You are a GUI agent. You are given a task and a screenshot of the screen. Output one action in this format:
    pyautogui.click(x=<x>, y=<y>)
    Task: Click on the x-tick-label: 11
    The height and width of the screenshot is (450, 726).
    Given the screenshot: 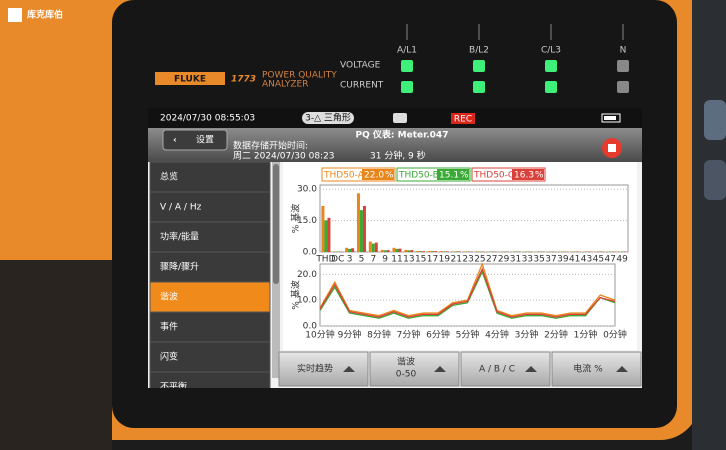 What is the action you would take?
    pyautogui.click(x=396, y=260)
    